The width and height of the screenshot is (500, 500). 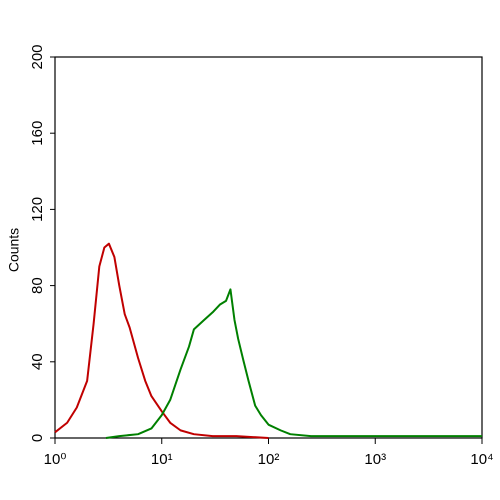 I want to click on x-tick-label: 10⁰, so click(x=55, y=459).